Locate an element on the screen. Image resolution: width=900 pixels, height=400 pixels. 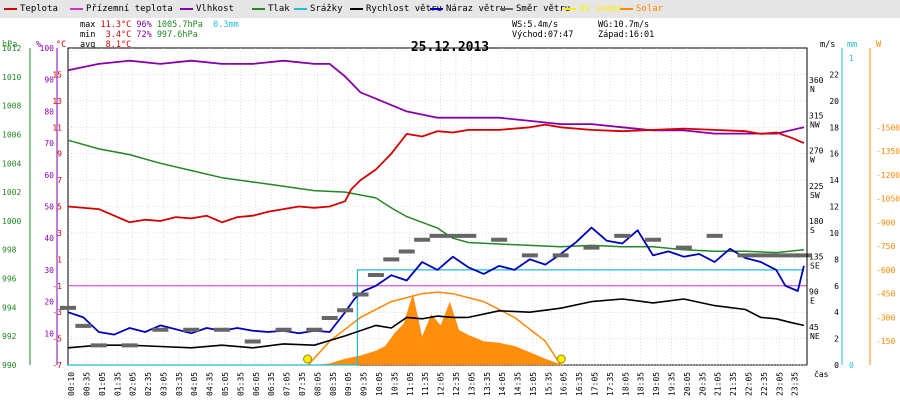
legend-label: Vlhkost is located at coordinates (215, 9).